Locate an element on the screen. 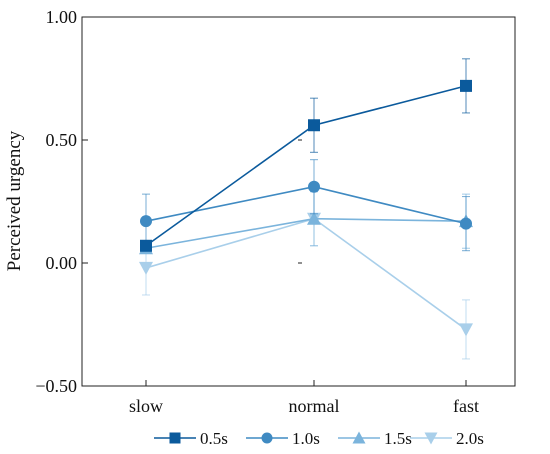 The height and width of the screenshot is (454, 550). legend: 0.5s 1.0s 1.5s 2.0s is located at coordinates (319, 438).